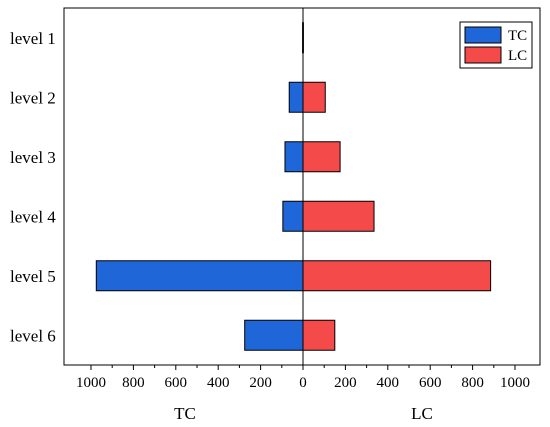 Image resolution: width=550 pixels, height=427 pixels. Describe the element at coordinates (483, 55) in the screenshot. I see `legend-swatch-lc` at that location.